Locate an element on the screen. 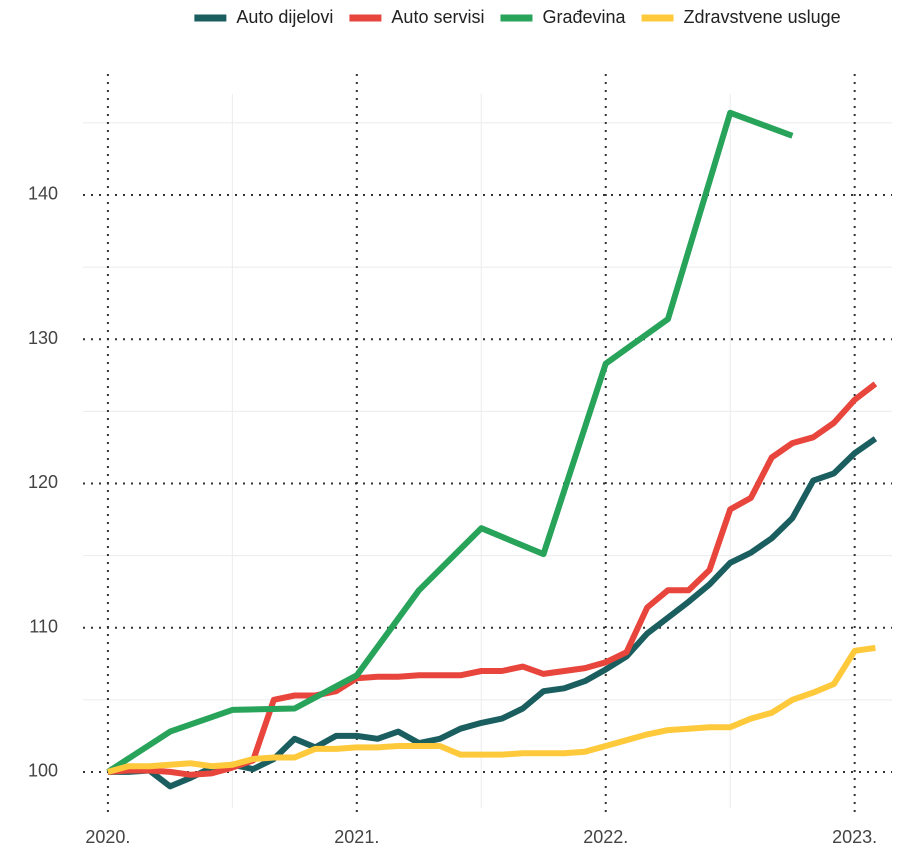  legend-label: Auto servisi is located at coordinates (437, 17).